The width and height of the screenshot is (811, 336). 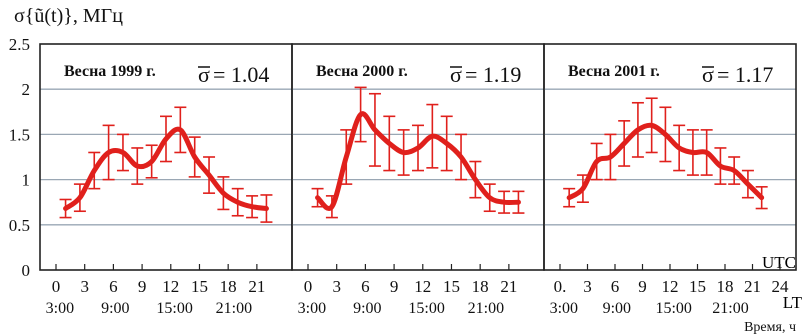 I want to click on sigma-value: = 1.17, so click(x=745, y=74).